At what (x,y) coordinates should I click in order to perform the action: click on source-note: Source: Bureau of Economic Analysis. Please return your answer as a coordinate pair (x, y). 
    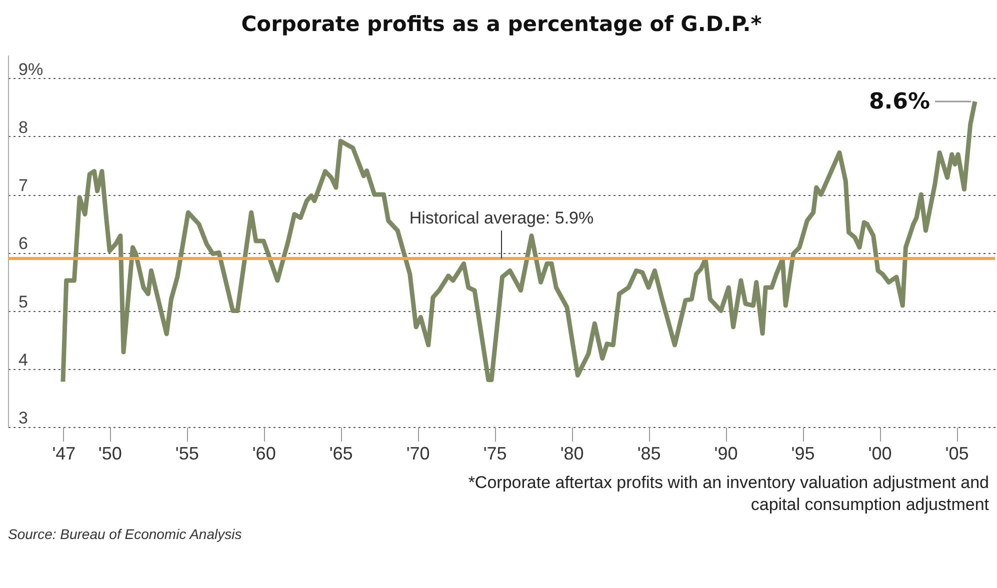
    Looking at the image, I should click on (125, 534).